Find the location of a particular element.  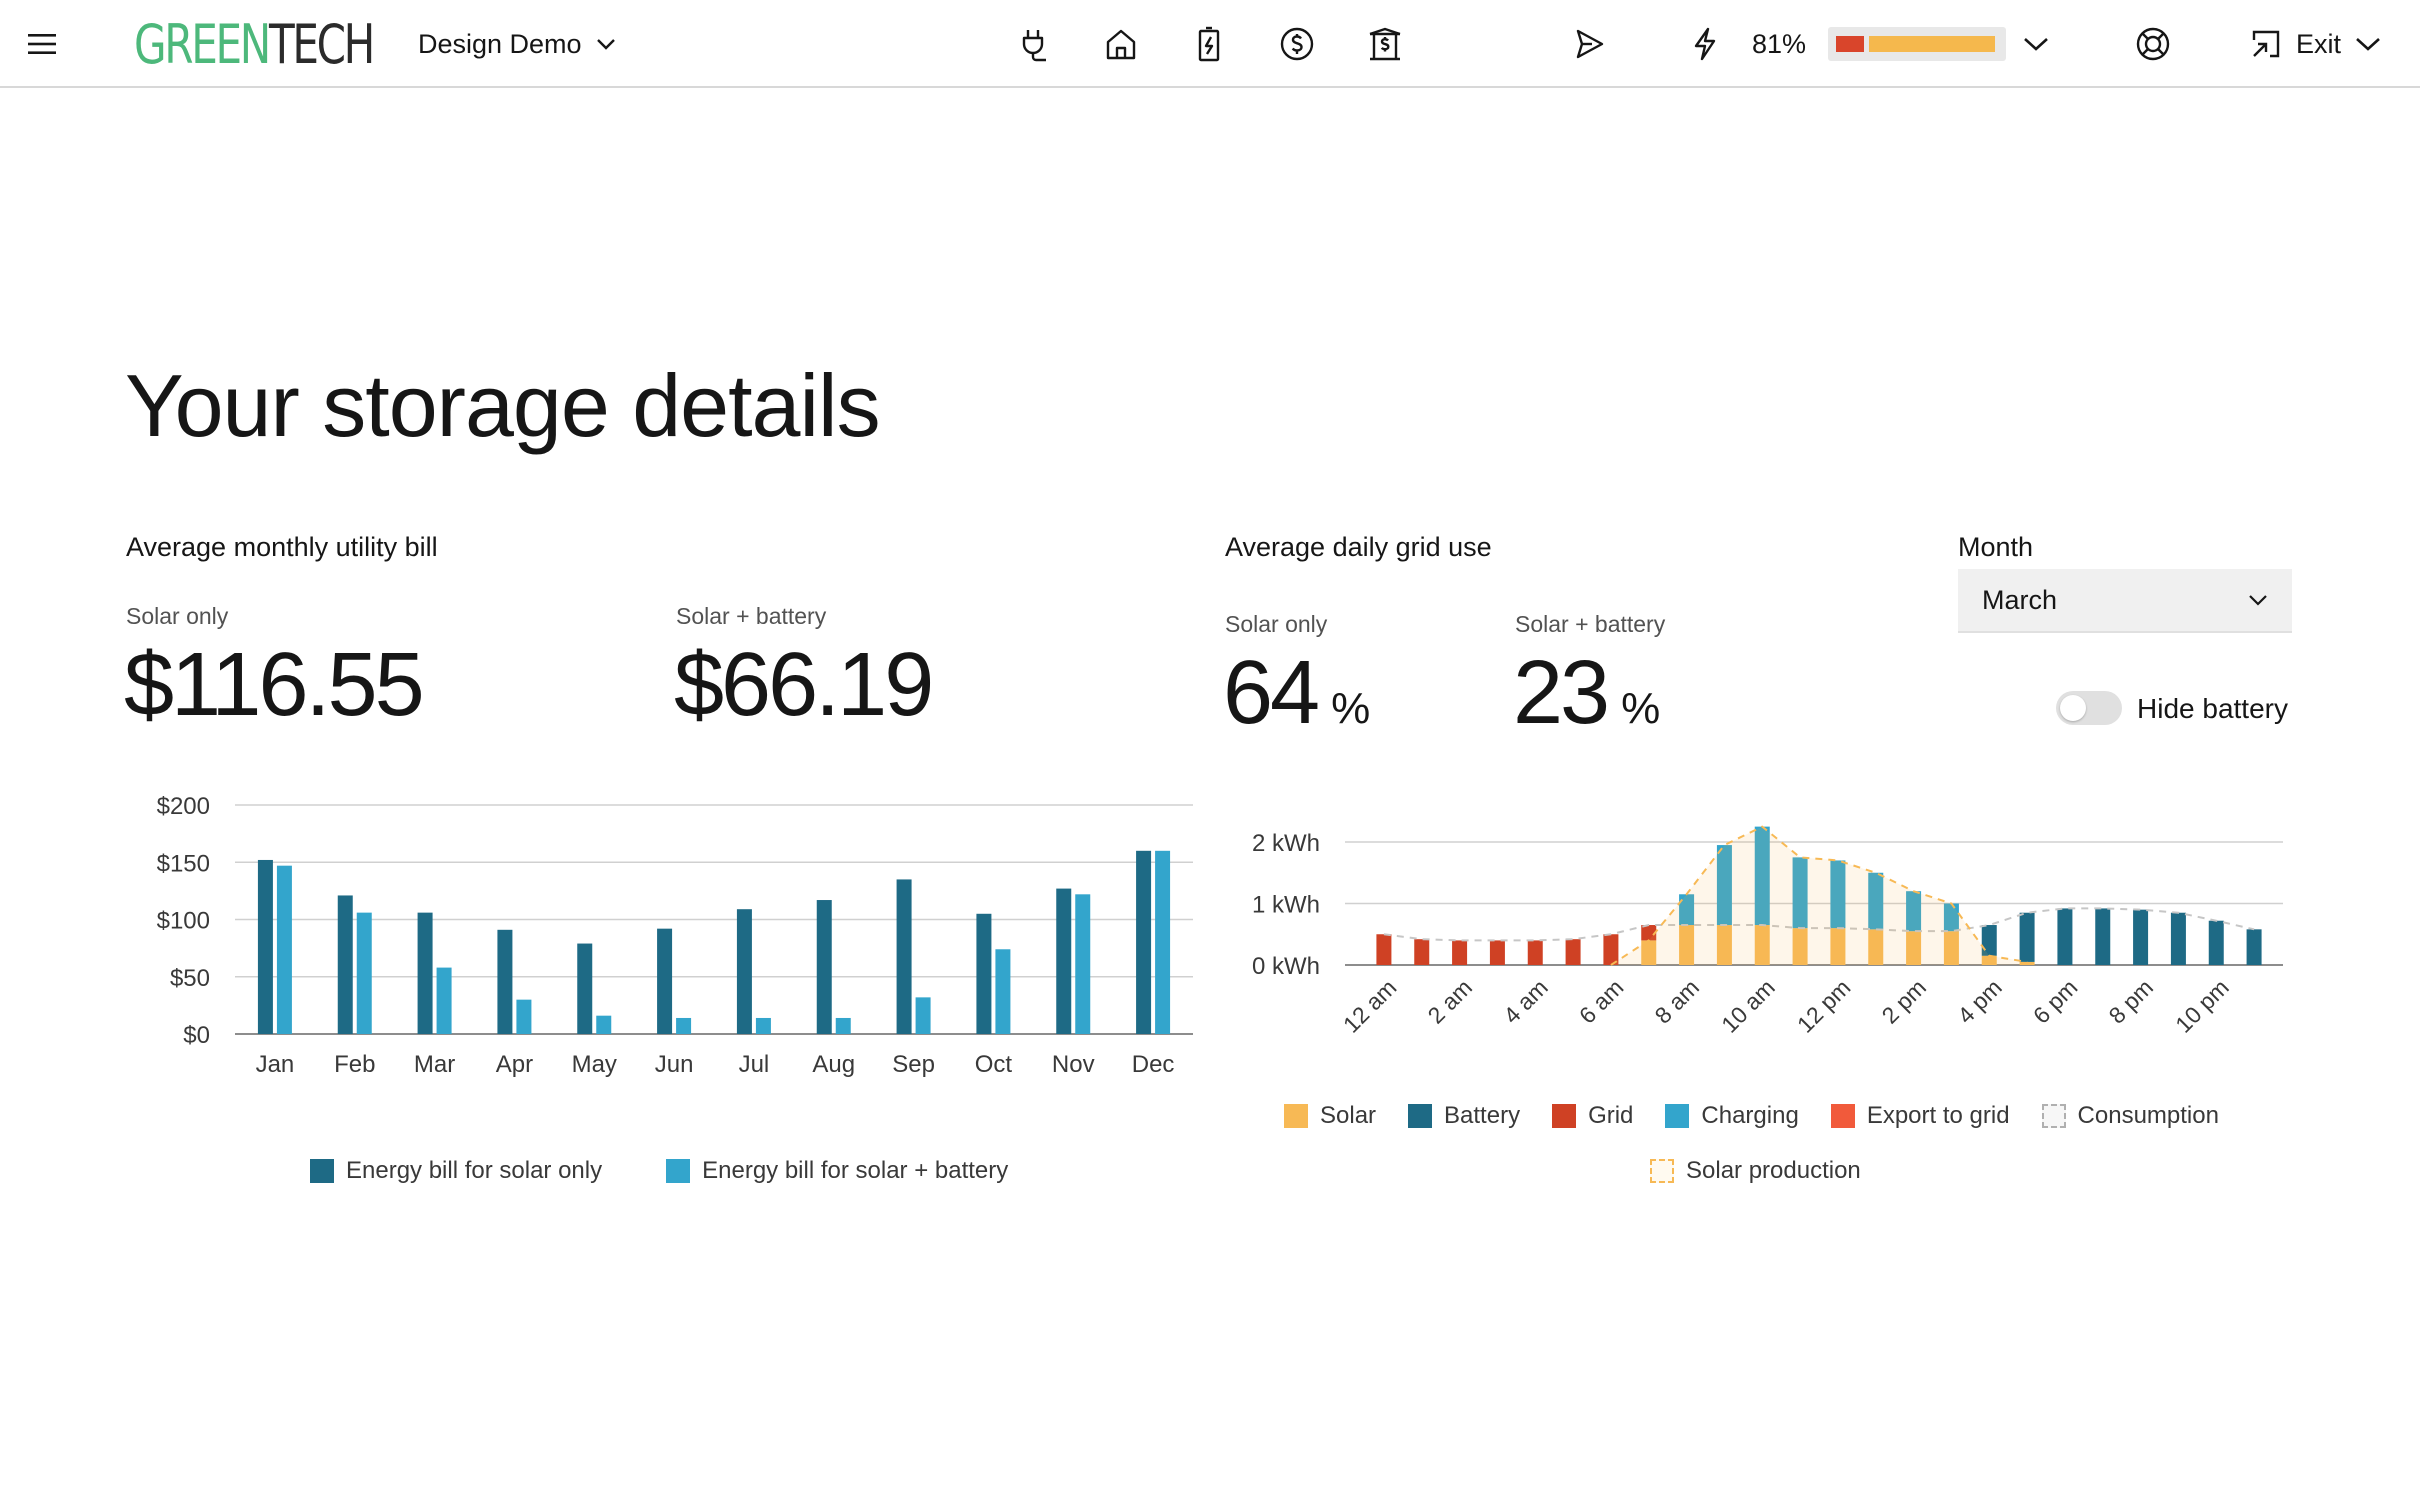

y-tick-label: 2 kWh is located at coordinates (1286, 843).